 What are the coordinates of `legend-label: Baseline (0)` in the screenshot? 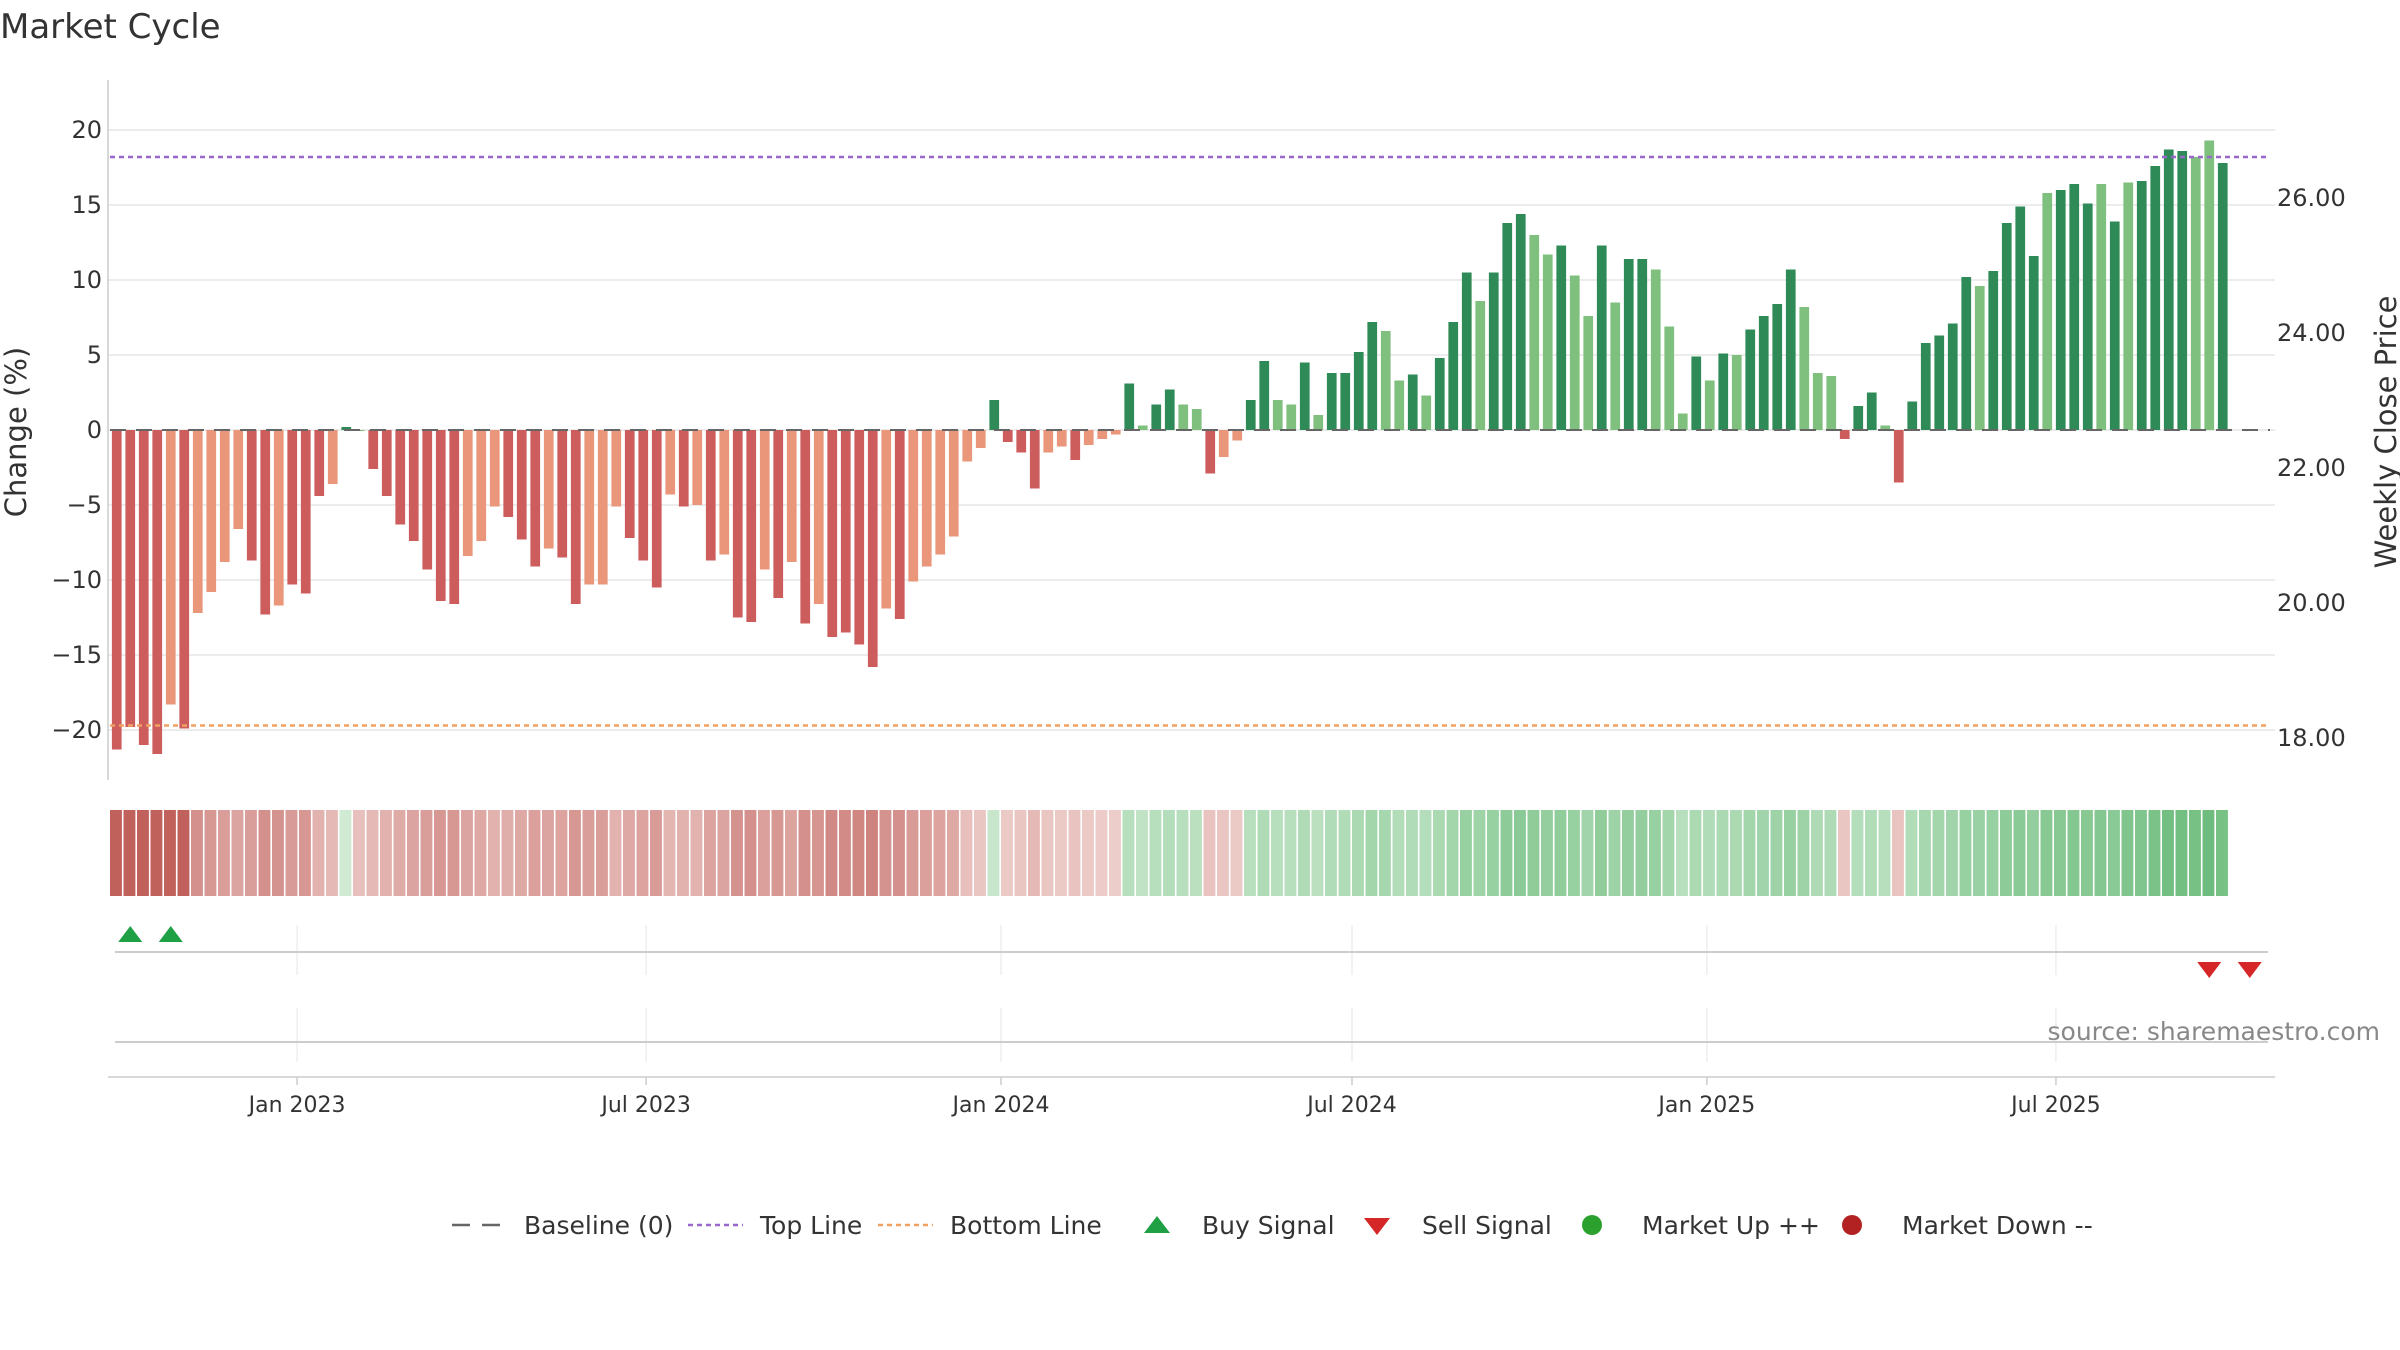 It's located at (598, 1225).